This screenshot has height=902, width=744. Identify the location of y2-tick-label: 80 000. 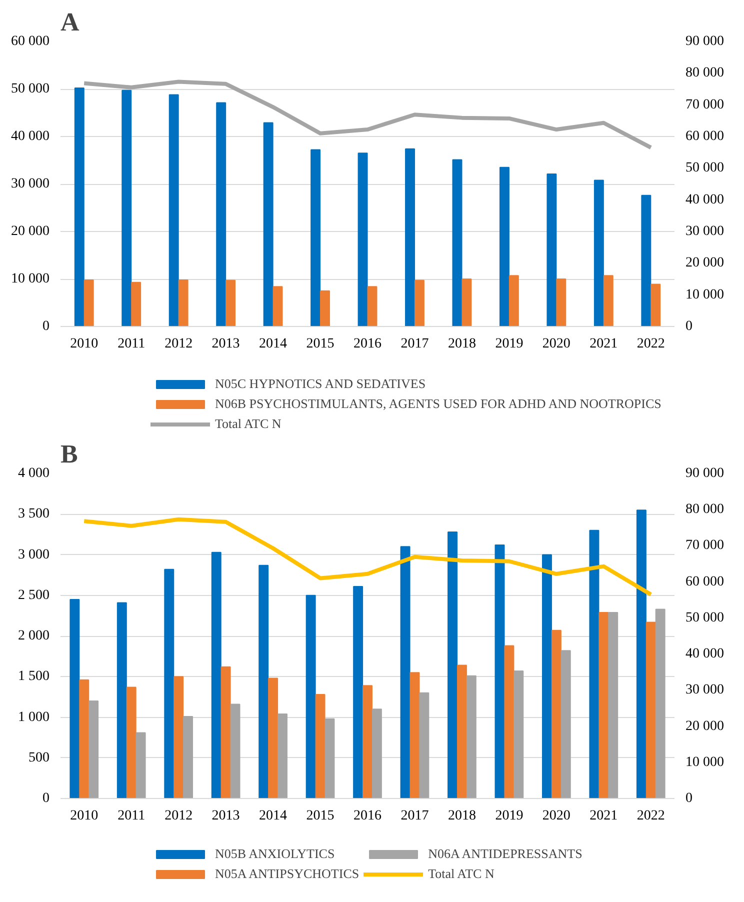
(705, 73).